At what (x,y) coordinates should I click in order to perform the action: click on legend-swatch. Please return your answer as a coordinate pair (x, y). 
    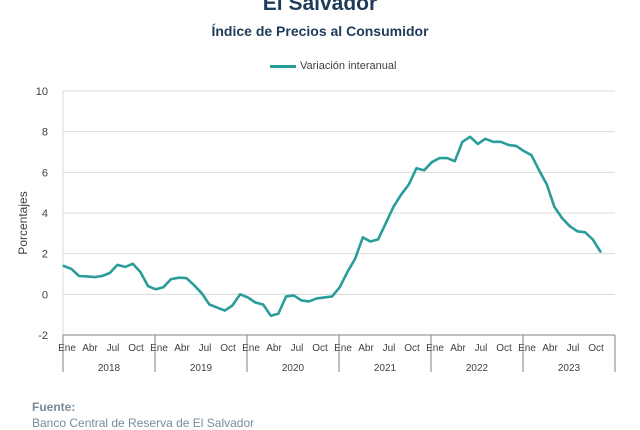
    Looking at the image, I should click on (283, 66).